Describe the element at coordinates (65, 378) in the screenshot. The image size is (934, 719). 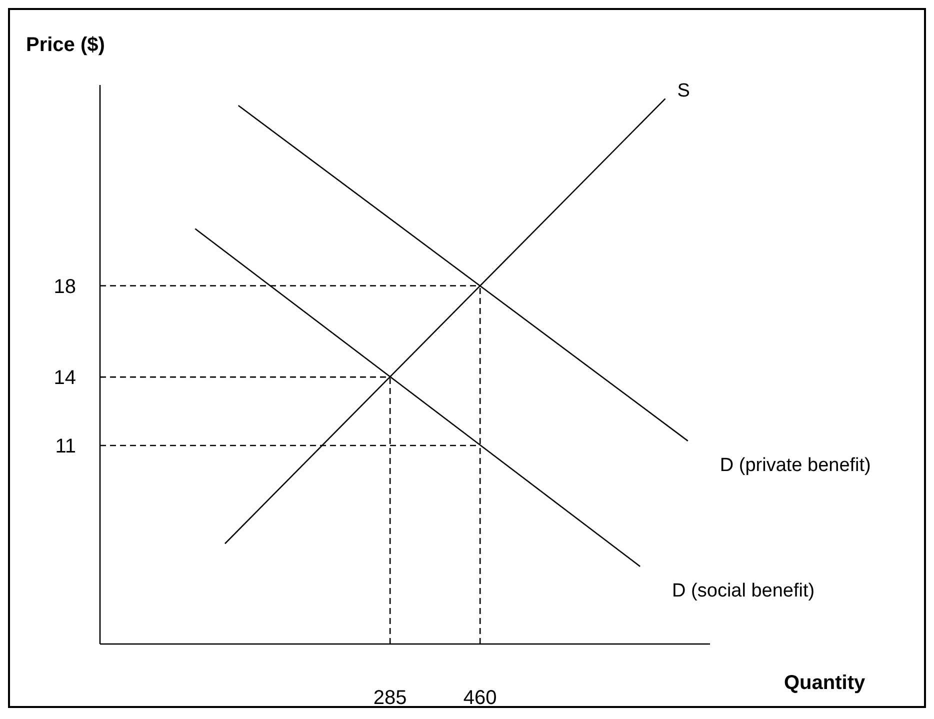
I see `y-tick-label: 14` at that location.